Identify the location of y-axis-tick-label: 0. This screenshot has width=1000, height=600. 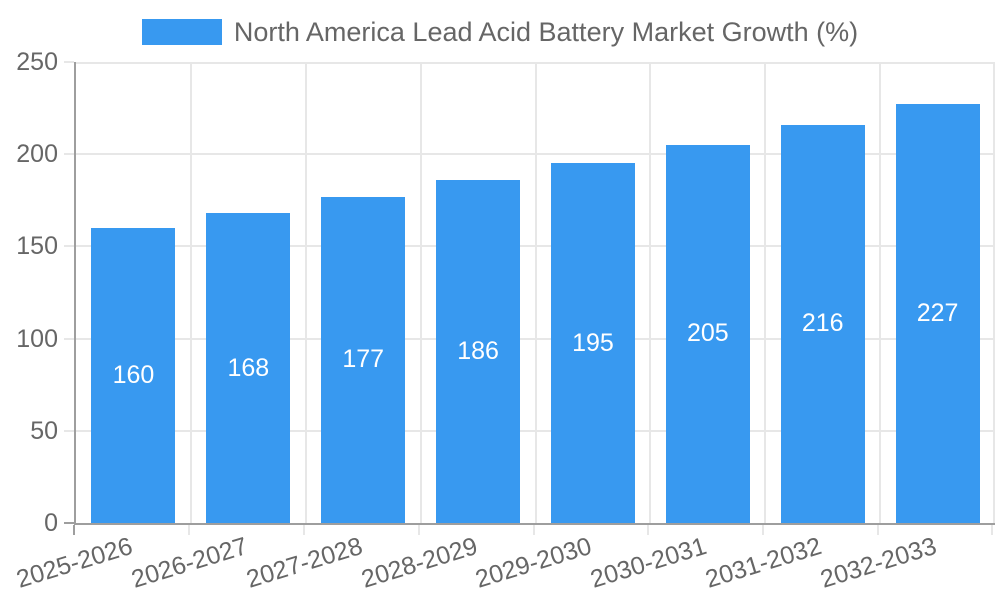
(51, 523).